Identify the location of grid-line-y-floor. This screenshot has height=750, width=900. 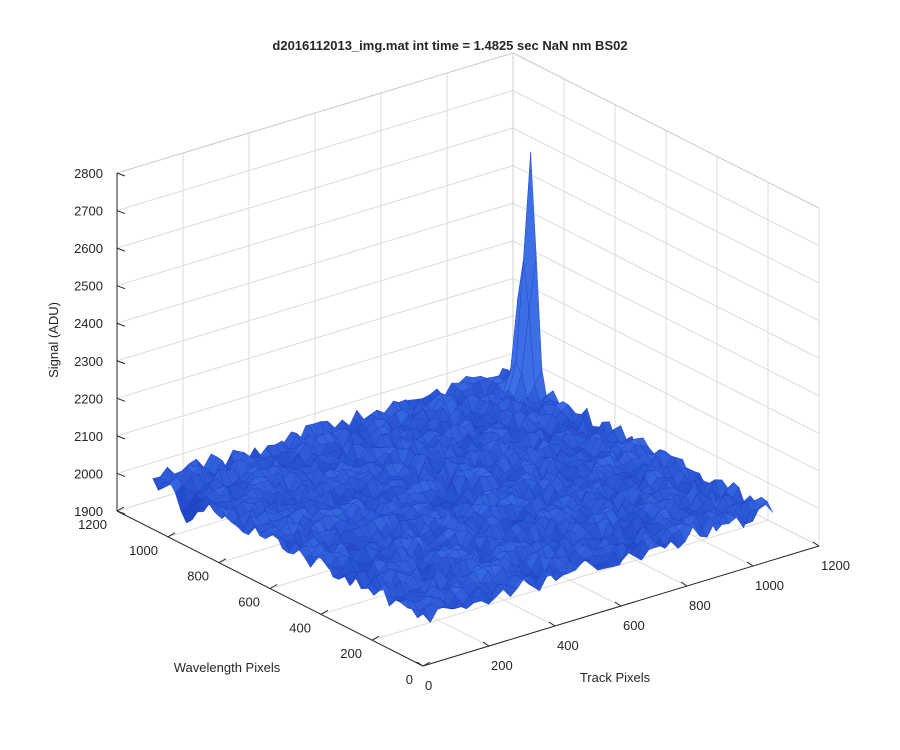
(570, 580).